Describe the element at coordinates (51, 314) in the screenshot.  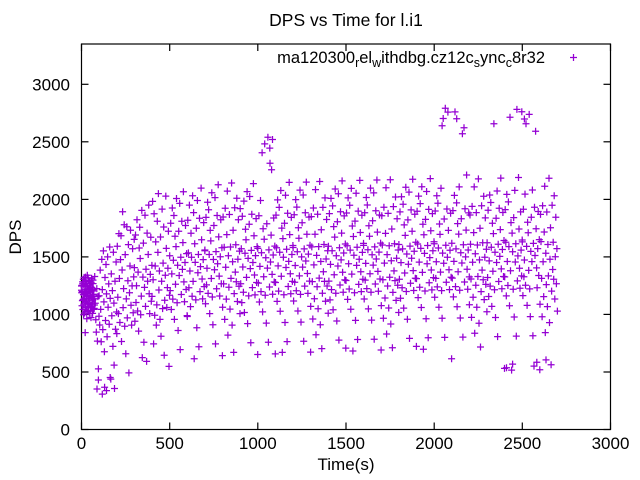
I see `y-tick-label: 1000` at that location.